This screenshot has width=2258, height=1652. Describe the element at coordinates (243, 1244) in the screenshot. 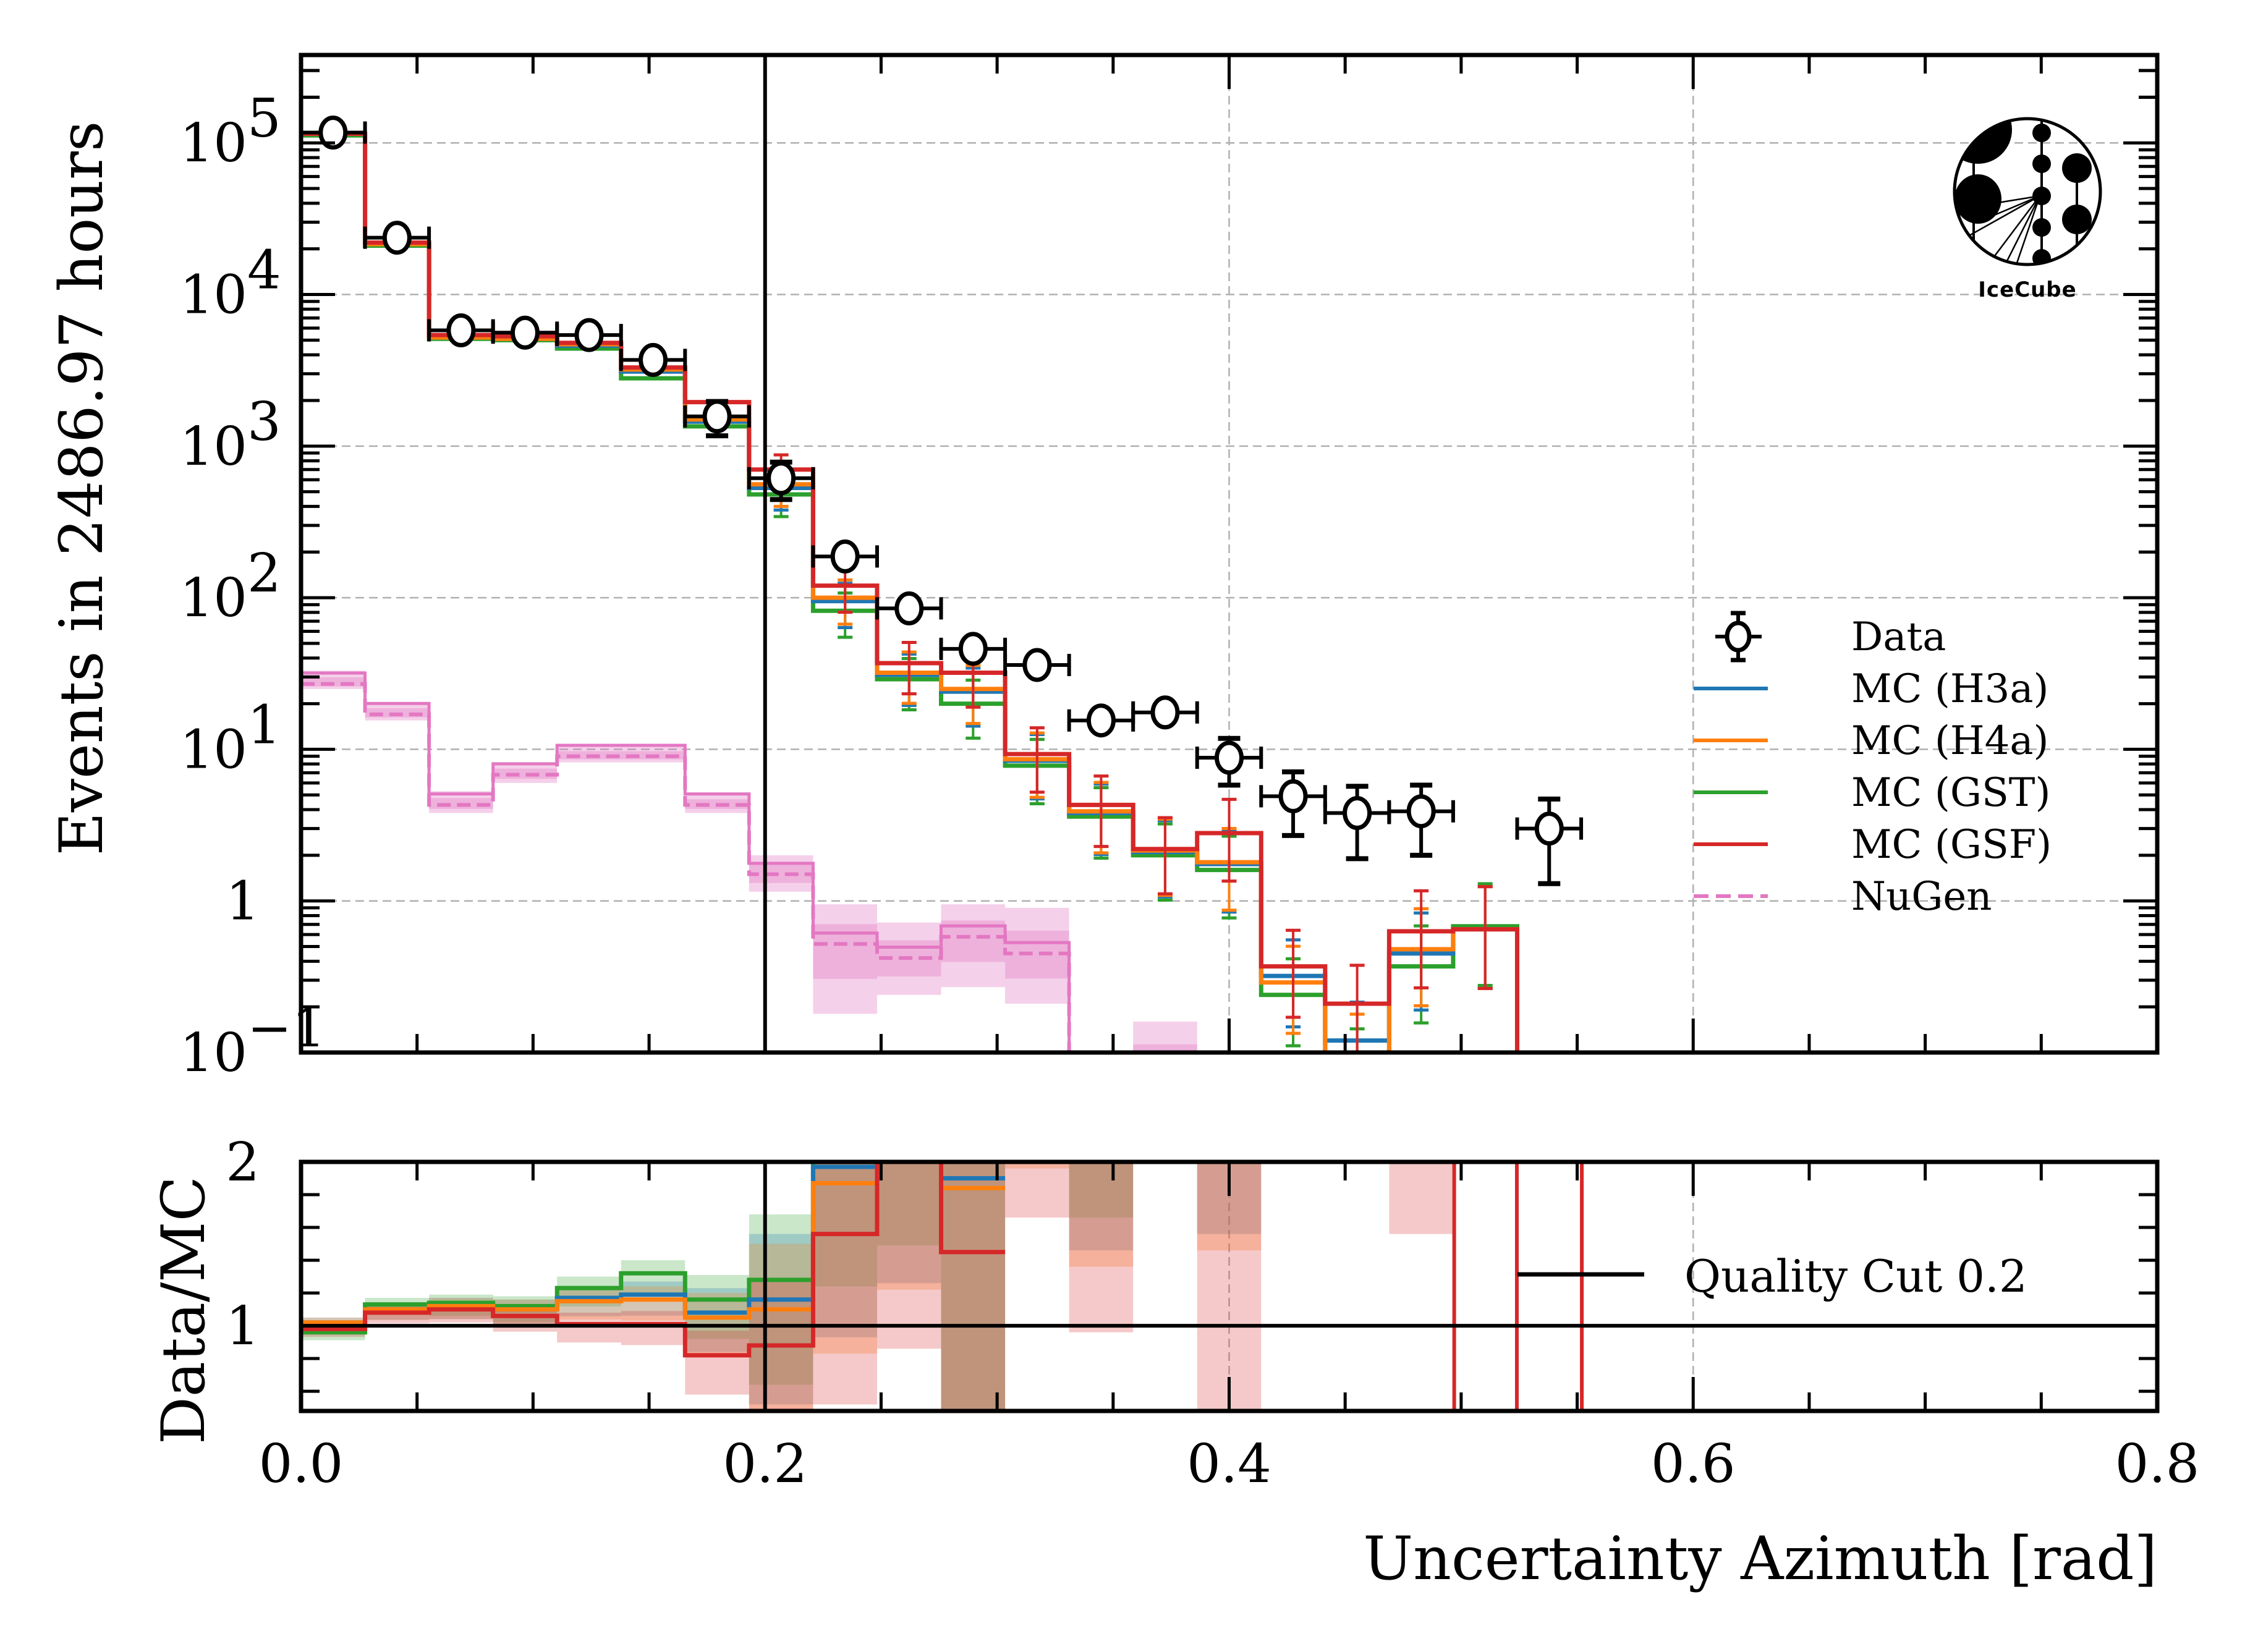

I see `ratio-ytick-labels: 21` at that location.